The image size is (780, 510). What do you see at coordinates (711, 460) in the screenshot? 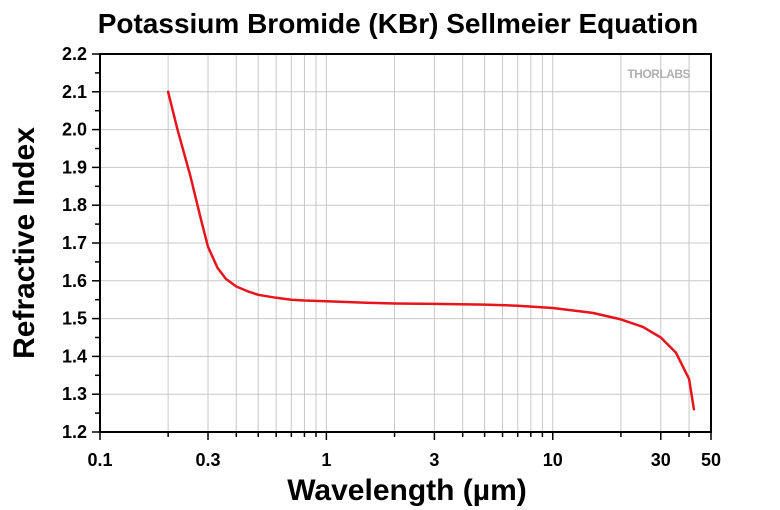
I see `x-tick-label: 50` at bounding box center [711, 460].